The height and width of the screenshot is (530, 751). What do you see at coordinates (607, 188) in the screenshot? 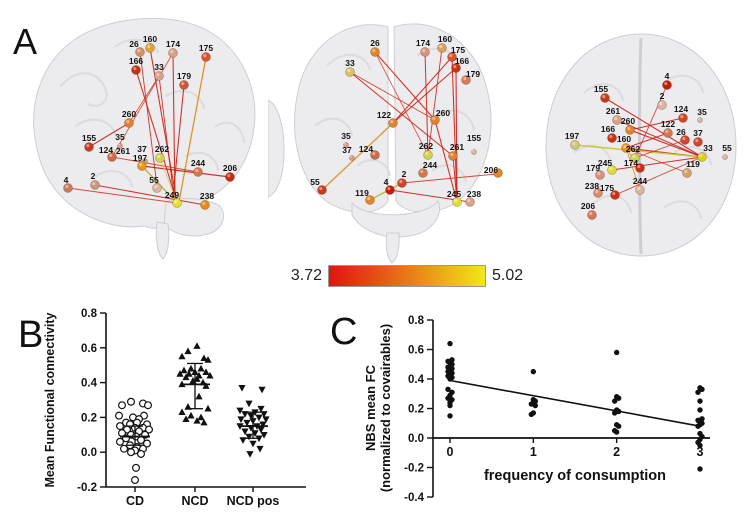
I see `brain-node-label: 175` at bounding box center [607, 188].